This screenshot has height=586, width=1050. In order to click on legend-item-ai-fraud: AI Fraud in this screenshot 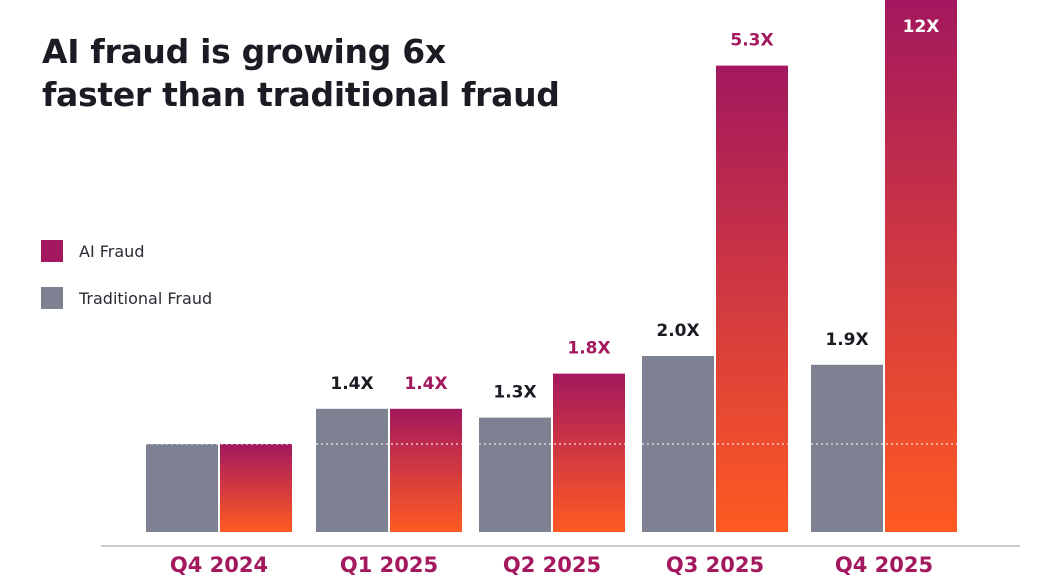, I will do `click(126, 251)`.